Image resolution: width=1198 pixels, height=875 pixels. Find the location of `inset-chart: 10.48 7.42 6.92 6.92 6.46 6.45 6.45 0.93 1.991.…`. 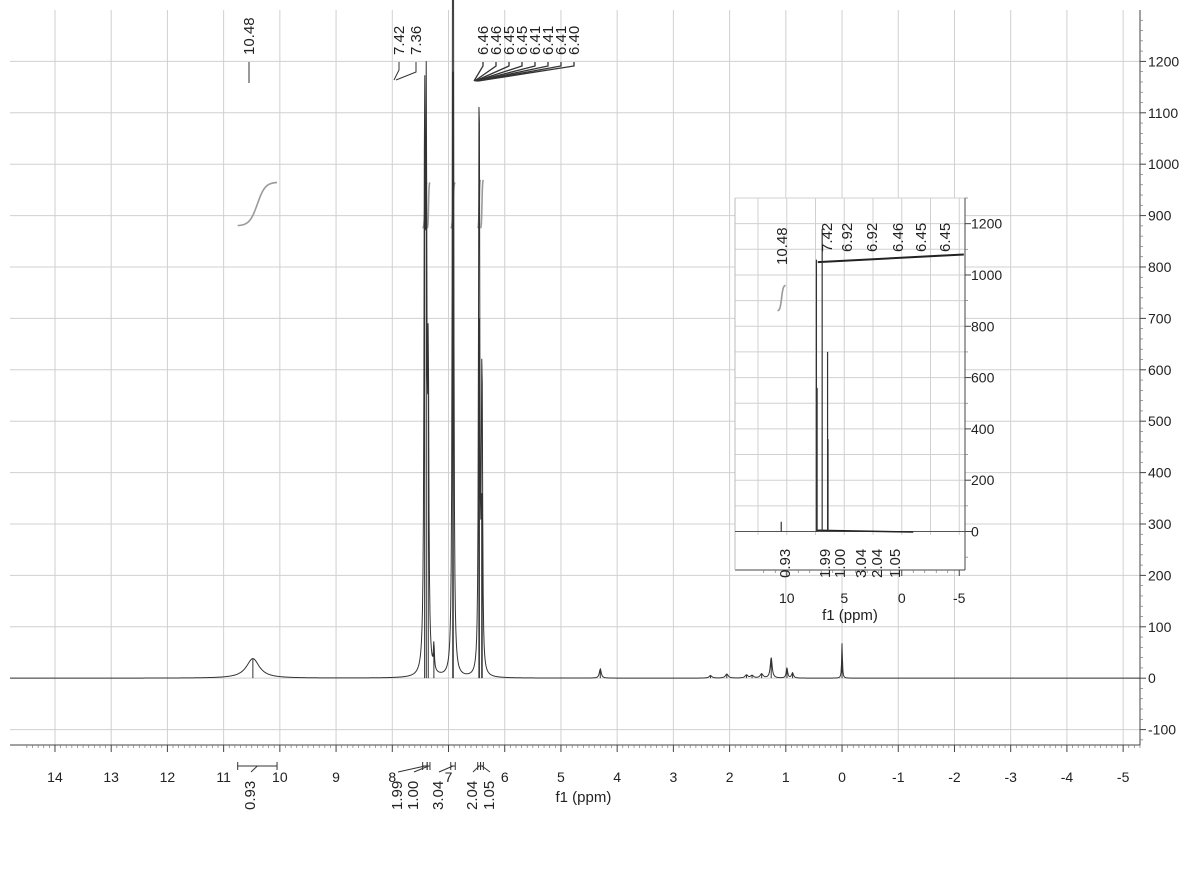

inset-chart: 10.48 7.42 6.92 6.92 6.46 6.45 6.45 0.93 1.991.… is located at coordinates (868, 410).